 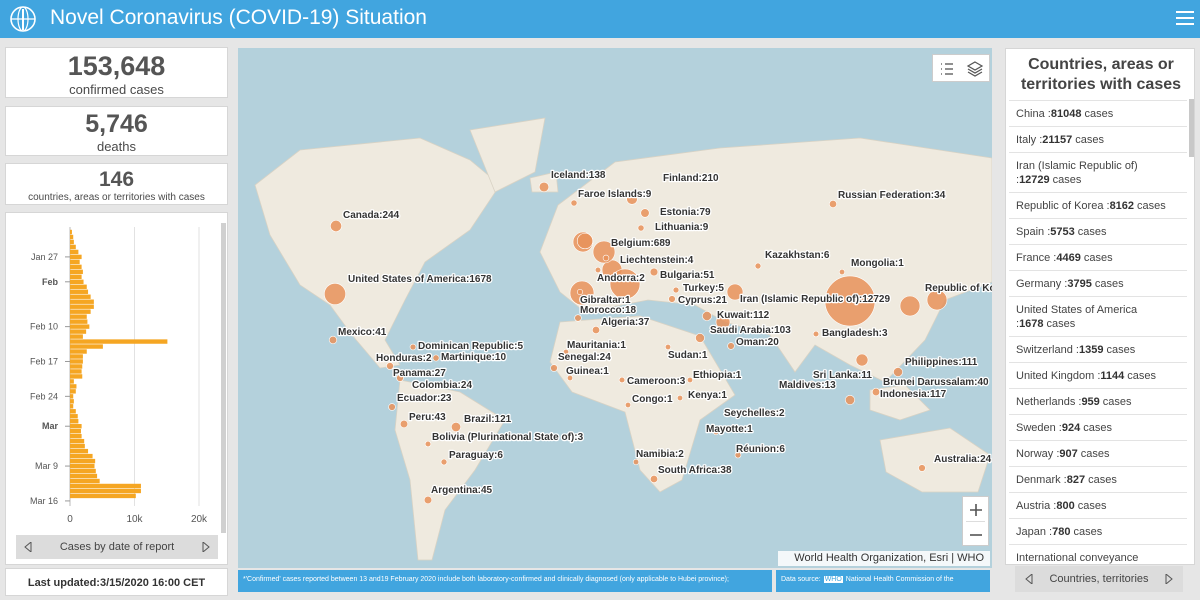 What do you see at coordinates (947, 69) in the screenshot?
I see `legend-button` at bounding box center [947, 69].